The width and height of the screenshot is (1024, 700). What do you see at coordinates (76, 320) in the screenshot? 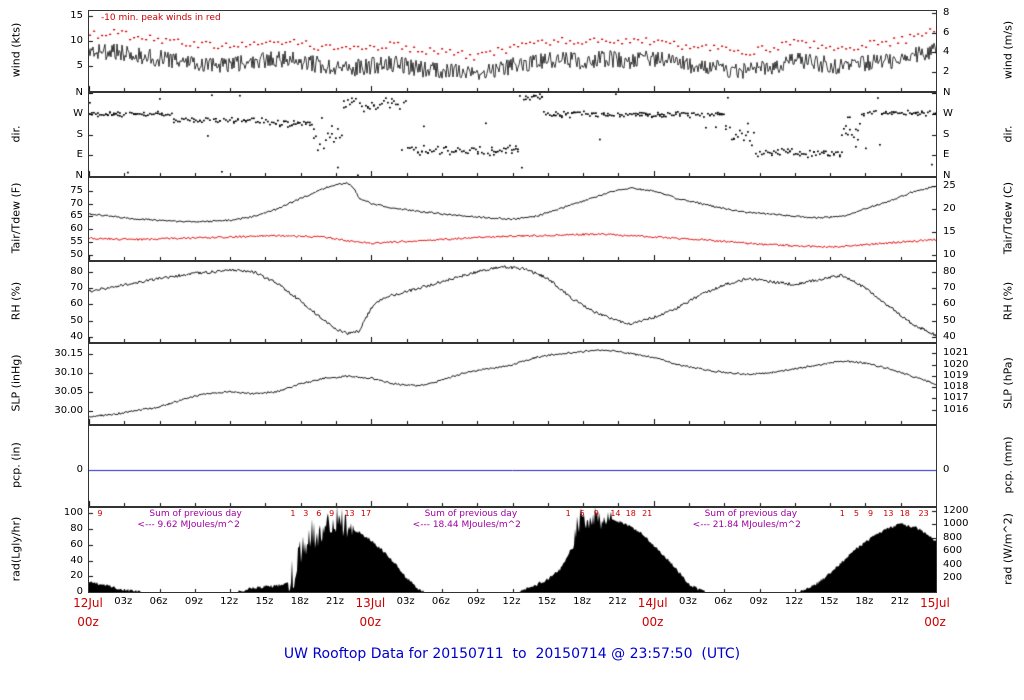
I see `rh-ytick-left: 50` at bounding box center [76, 320].